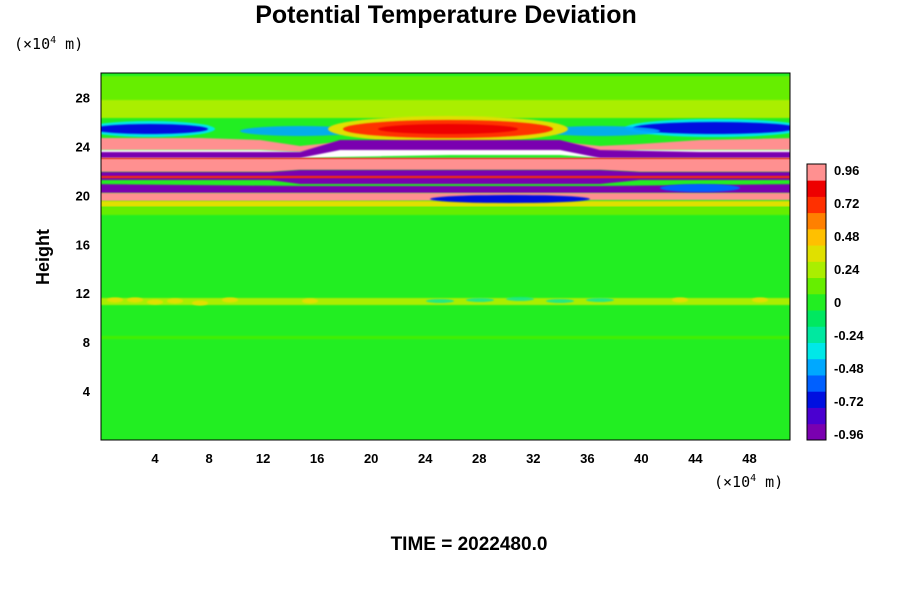 The width and height of the screenshot is (900, 600). What do you see at coordinates (837, 302) in the screenshot?
I see `colorbar-tick-label: 0` at bounding box center [837, 302].